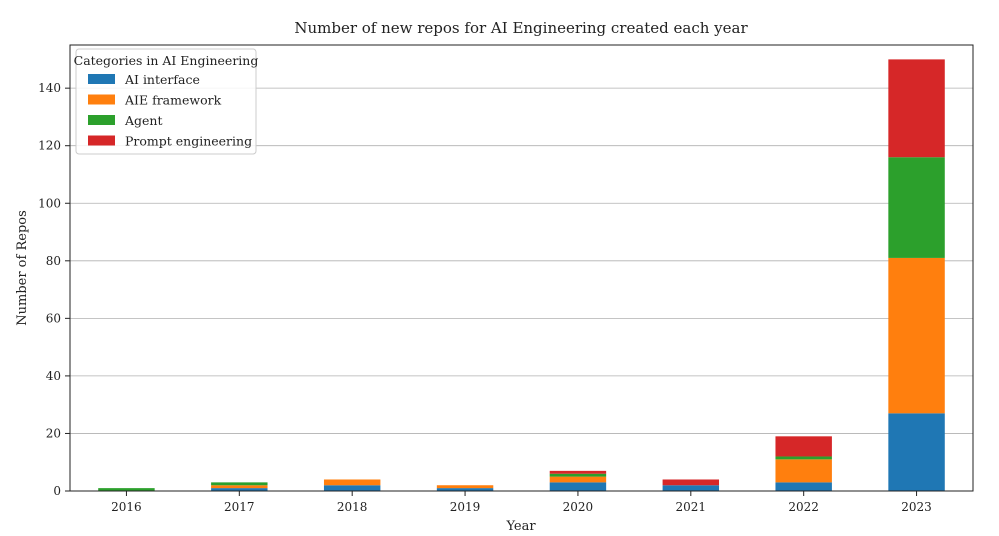  Describe the element at coordinates (578, 475) in the screenshot. I see `bar-2020-agent` at that location.